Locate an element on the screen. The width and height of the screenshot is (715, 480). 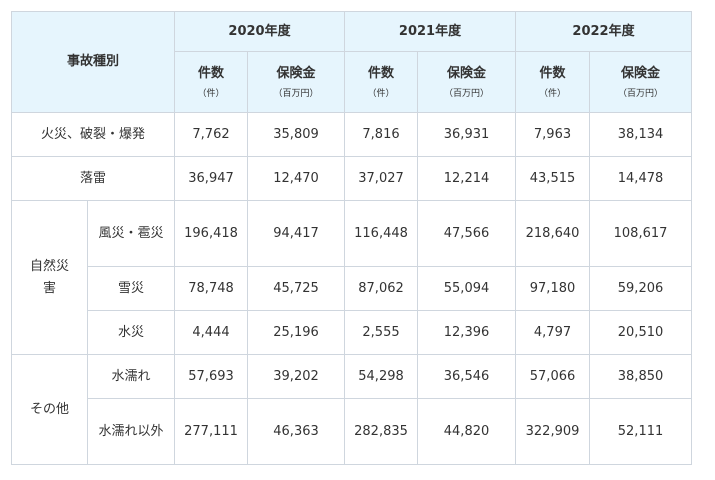
table-cell: 87,062 is located at coordinates (381, 288).